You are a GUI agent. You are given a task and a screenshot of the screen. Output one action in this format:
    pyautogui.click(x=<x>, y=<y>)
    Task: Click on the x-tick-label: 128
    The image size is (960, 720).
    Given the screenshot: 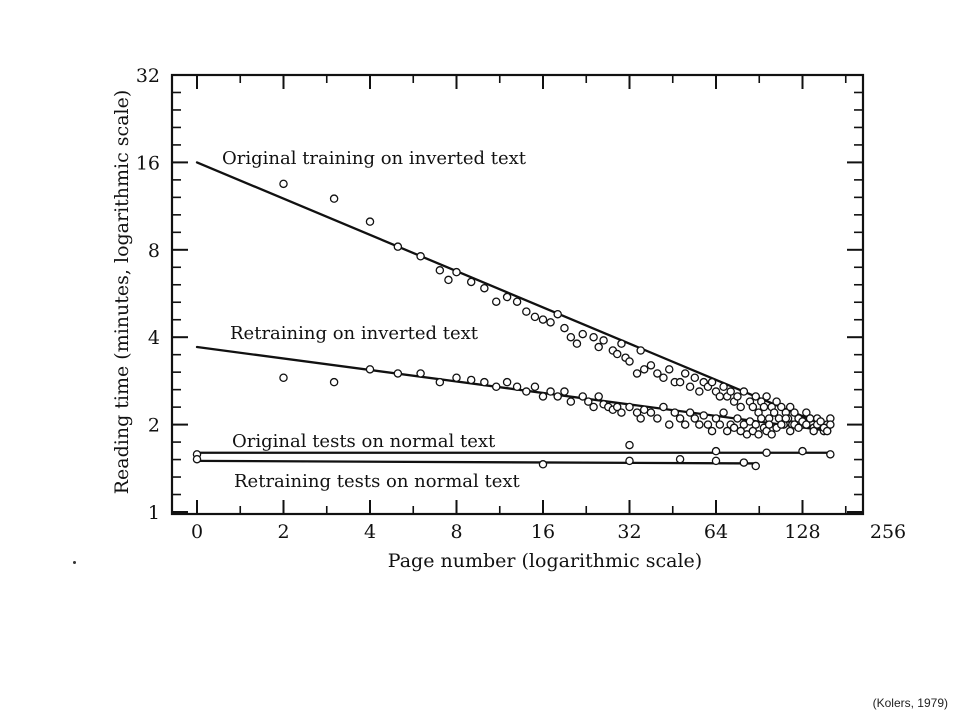 What is the action you would take?
    pyautogui.click(x=802, y=532)
    